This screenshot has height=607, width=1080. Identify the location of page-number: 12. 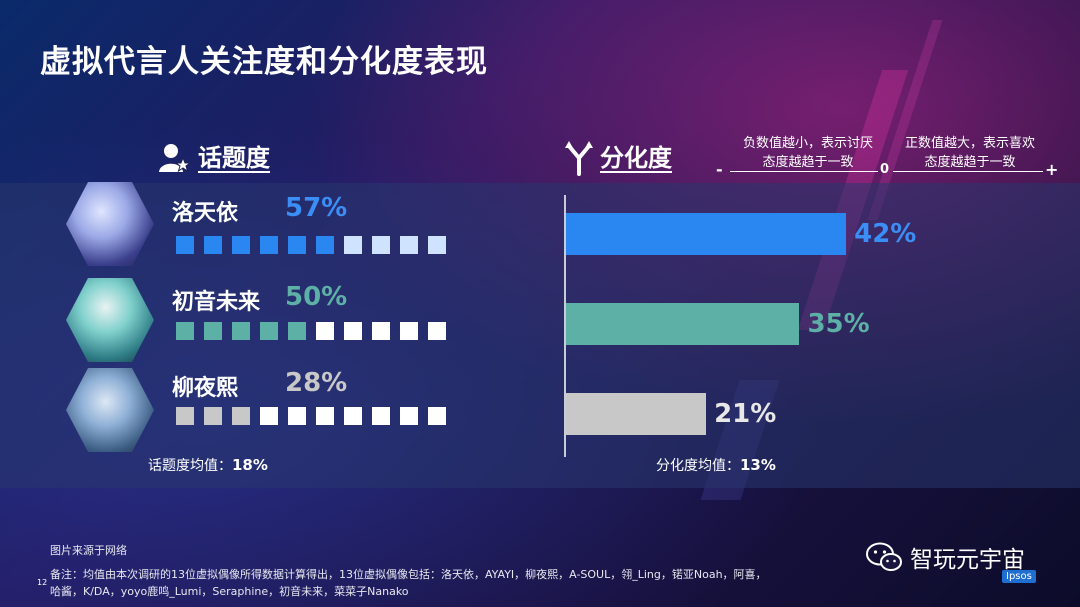
(42, 582).